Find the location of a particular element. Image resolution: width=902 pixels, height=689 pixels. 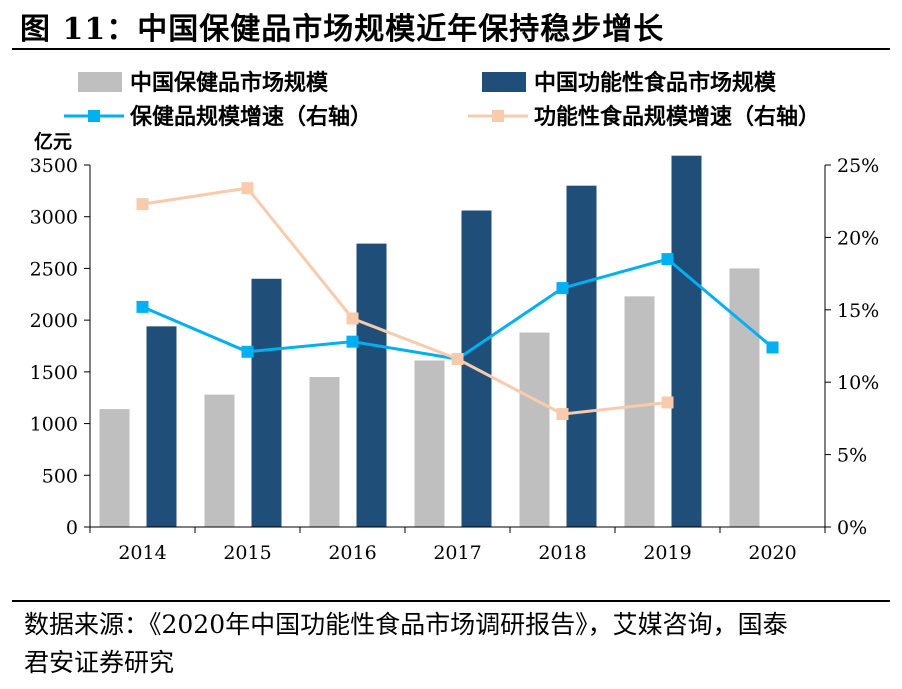

legend-marker-保健品规模增速（右轴） is located at coordinates (94, 116).